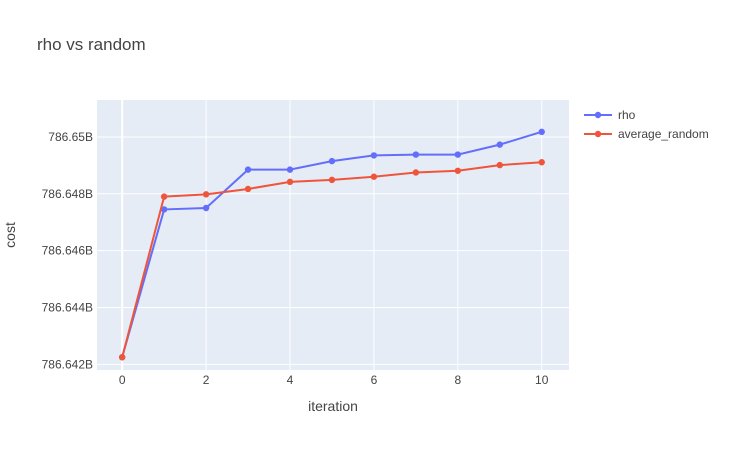 The image size is (737, 450). Describe the element at coordinates (67, 307) in the screenshot. I see `y-tick-label: 786.644B` at that location.